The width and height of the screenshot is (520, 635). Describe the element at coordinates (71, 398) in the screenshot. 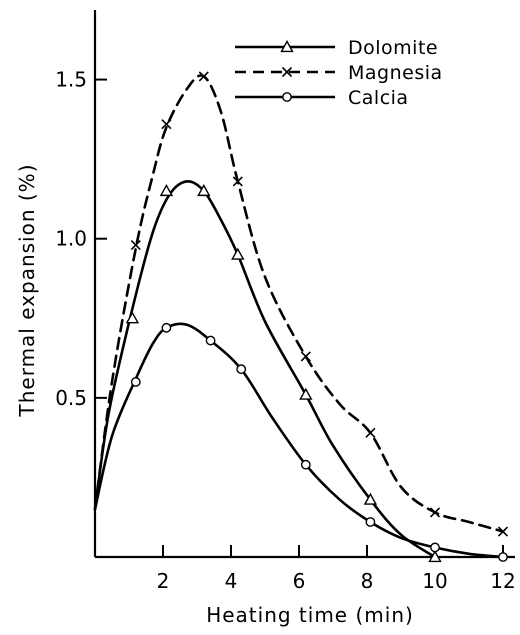

I see `y-tick-label: 0.5` at that location.